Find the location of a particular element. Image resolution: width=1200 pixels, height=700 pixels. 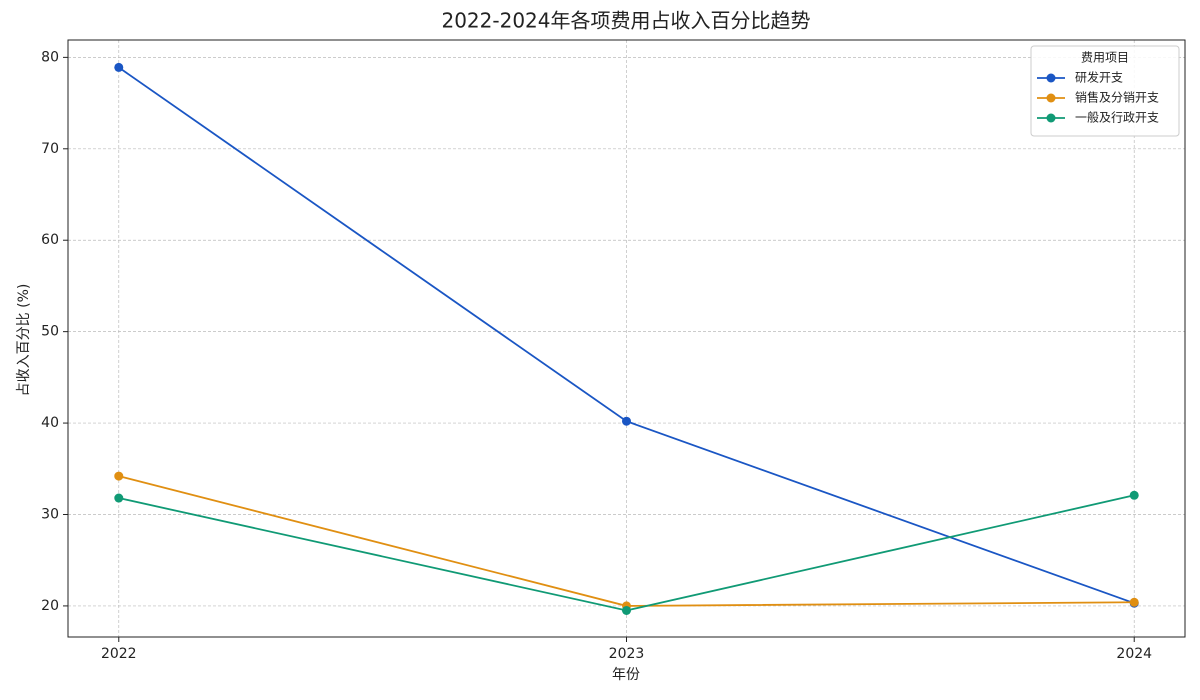

x-tick-label: 2024 is located at coordinates (1134, 654).